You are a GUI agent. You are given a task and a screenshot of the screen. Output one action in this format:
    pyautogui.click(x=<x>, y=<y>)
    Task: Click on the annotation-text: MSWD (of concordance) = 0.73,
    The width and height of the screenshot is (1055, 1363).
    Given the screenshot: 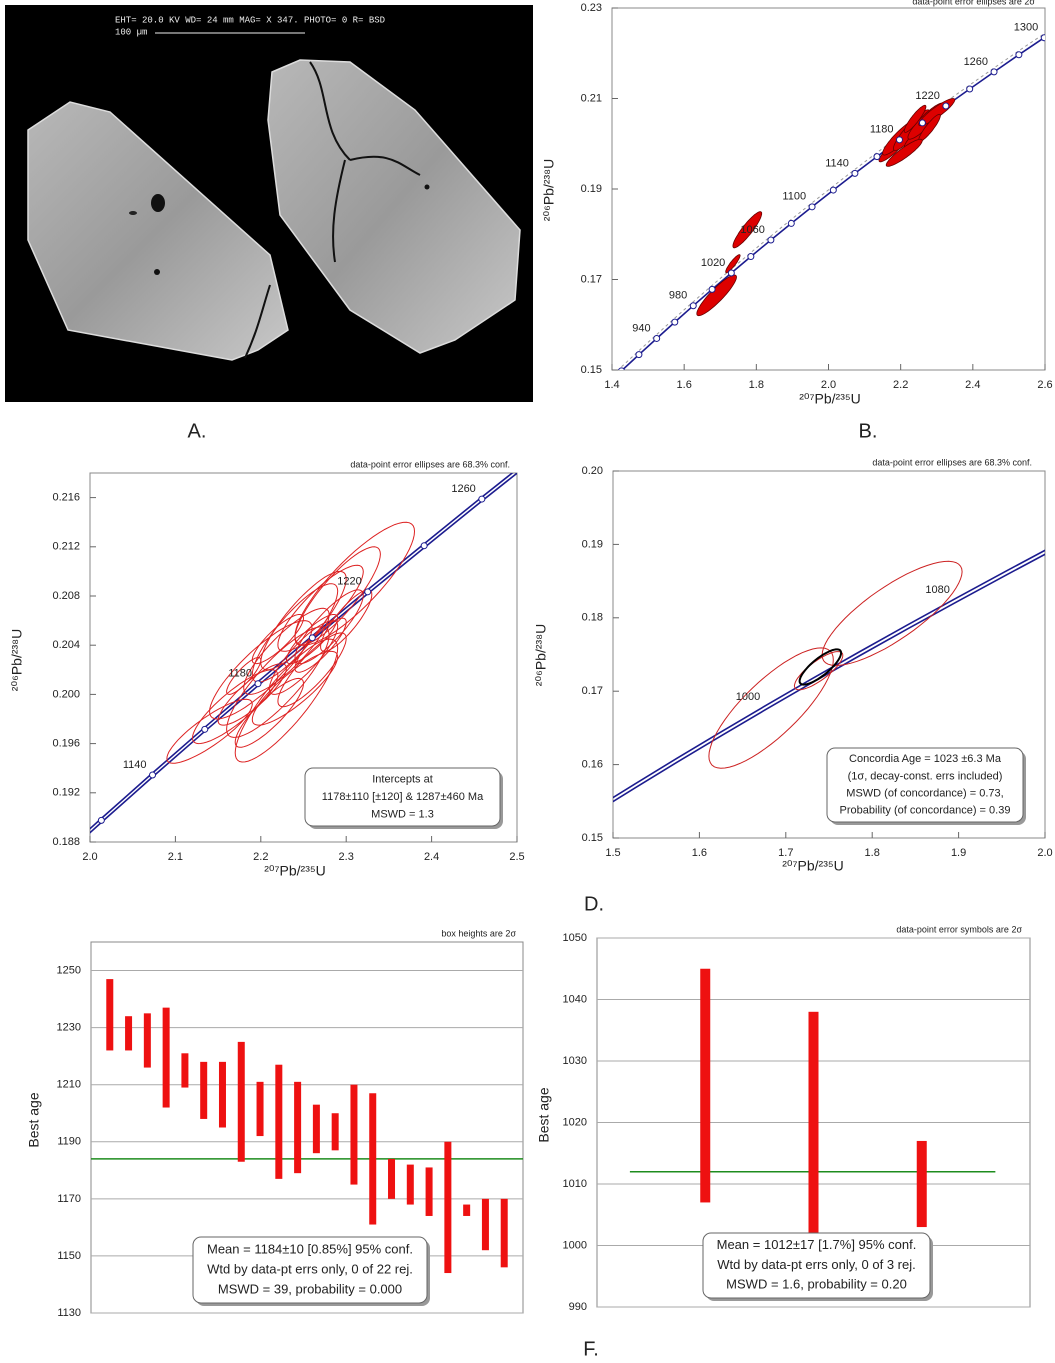 What is the action you would take?
    pyautogui.click(x=924, y=794)
    